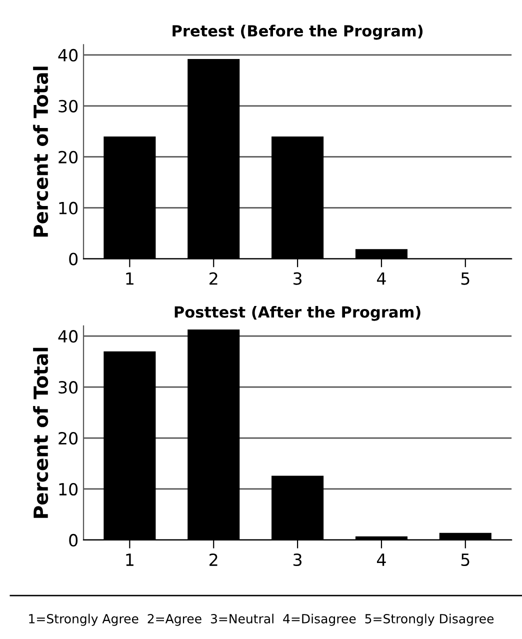 The width and height of the screenshot is (522, 639). Describe the element at coordinates (297, 32) in the screenshot. I see `chart-title: Pretest (Before the Program)` at that location.